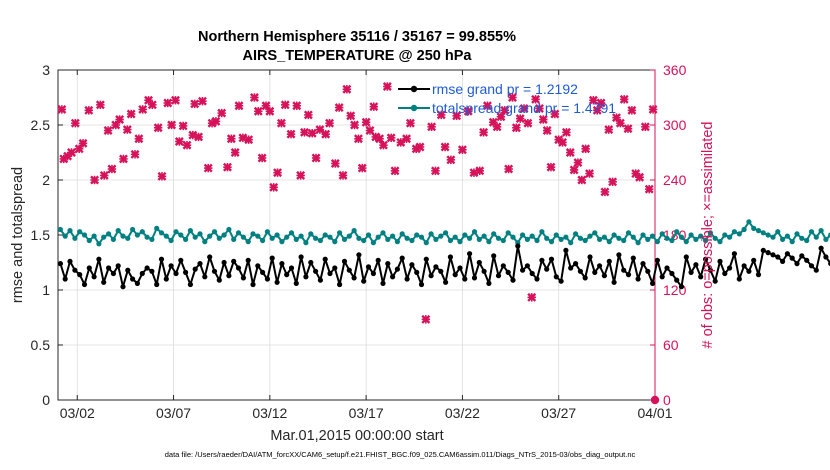 This screenshot has width=830, height=470. Describe the element at coordinates (708, 235) in the screenshot. I see `y-axis-right-label: # of obs: o=possible; ×=assimilated` at that location.